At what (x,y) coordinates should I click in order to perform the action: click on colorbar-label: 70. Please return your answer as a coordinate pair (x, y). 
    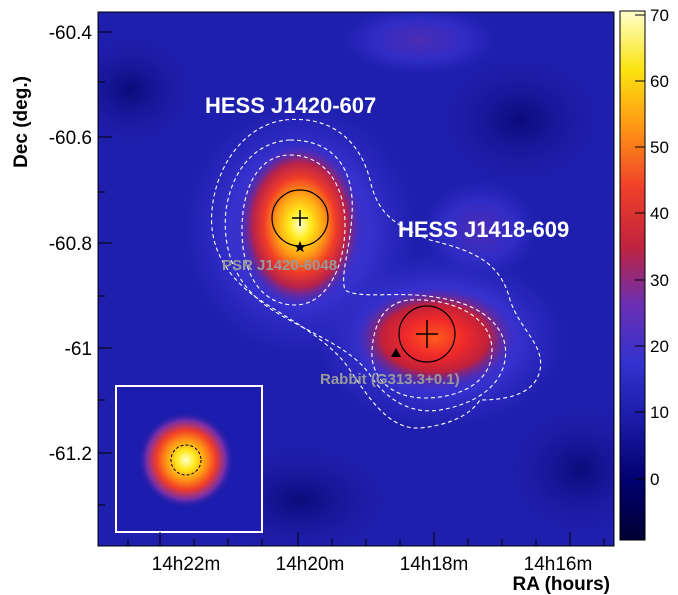
    Looking at the image, I should click on (659, 15).